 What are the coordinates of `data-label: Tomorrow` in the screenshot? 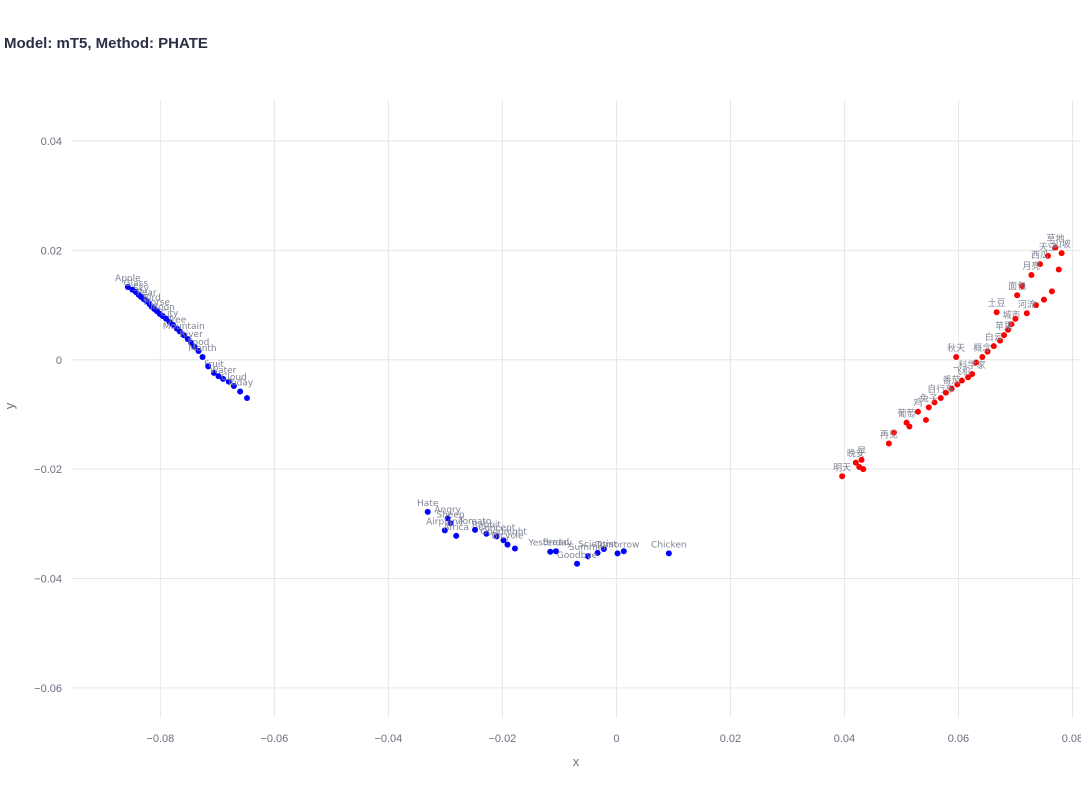 It's located at (617, 545).